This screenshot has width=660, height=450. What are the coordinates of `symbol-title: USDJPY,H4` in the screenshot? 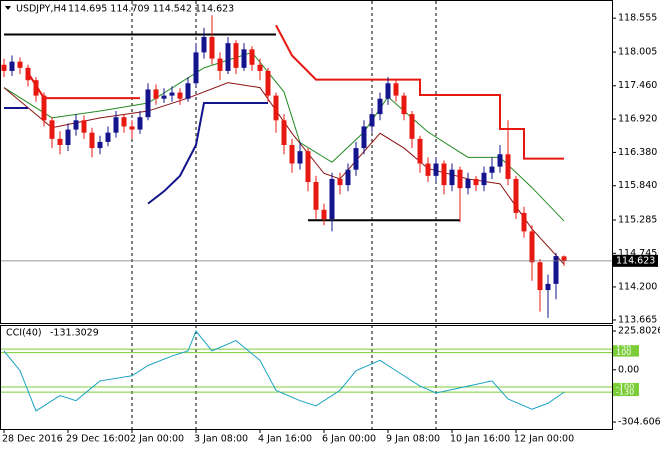 It's located at (41, 9).